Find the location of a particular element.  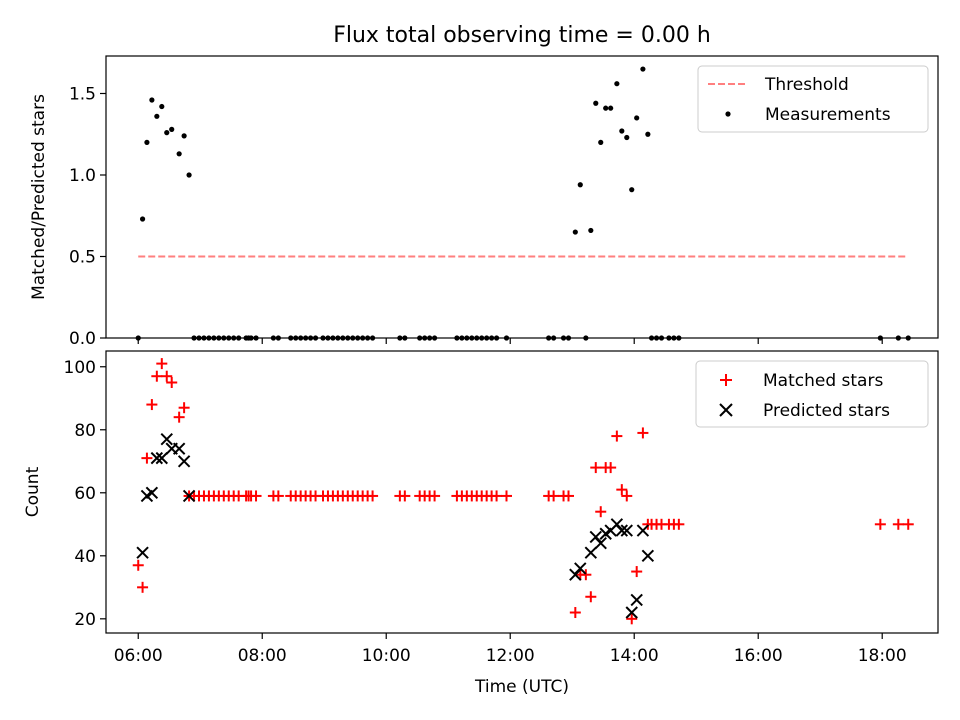

ratio-y-ticks: 0.0 0.5 1.0 1.5 is located at coordinates (87, 216).